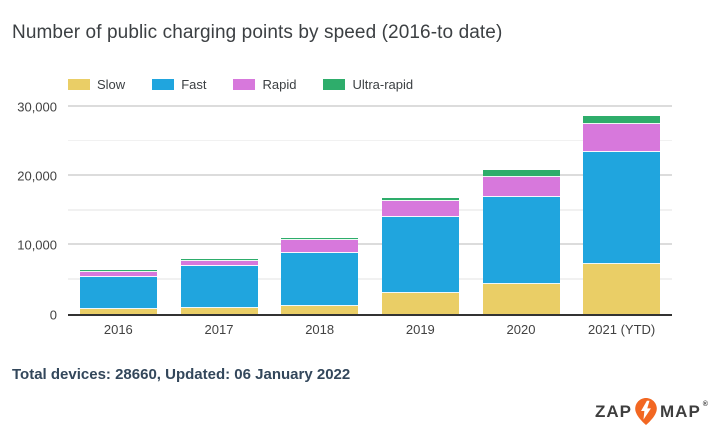  Describe the element at coordinates (613, 411) in the screenshot. I see `logo-text-zap: ZAP` at that location.